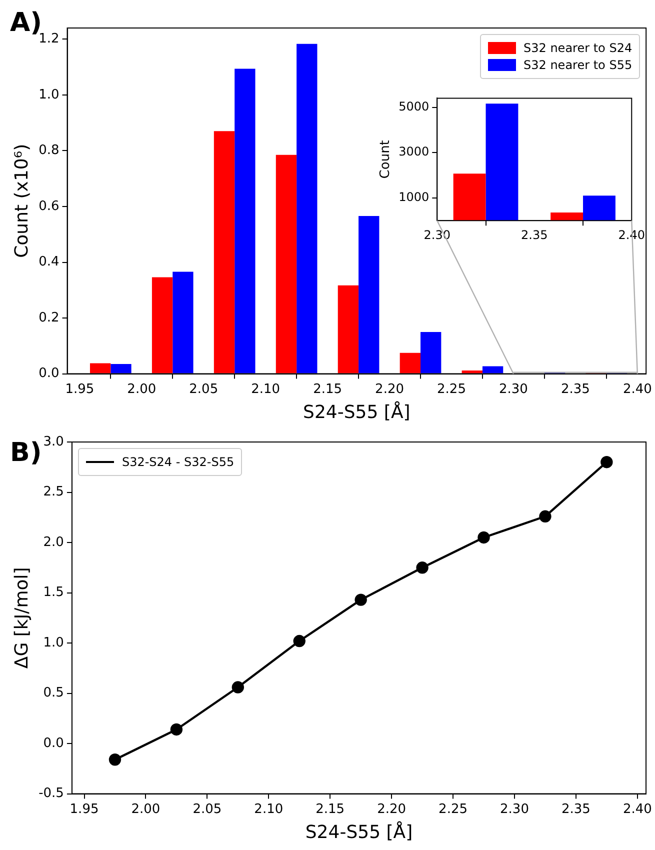 The height and width of the screenshot is (850, 655). Describe the element at coordinates (49, 206) in the screenshot. I see `y-tick-label: 0.6` at that location.